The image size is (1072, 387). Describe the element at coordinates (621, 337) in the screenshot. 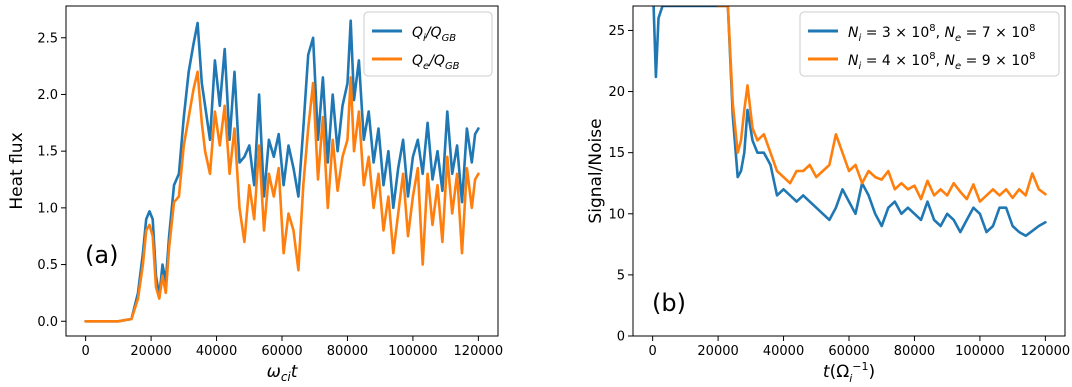

I see `ytick-label: 0` at that location.